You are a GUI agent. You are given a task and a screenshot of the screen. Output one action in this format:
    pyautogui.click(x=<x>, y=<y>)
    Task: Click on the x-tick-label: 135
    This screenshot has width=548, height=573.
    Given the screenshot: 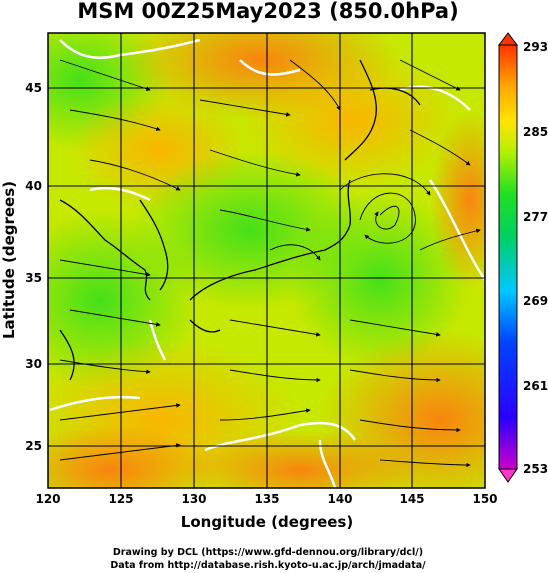 What is the action you would take?
    pyautogui.click(x=266, y=499)
    